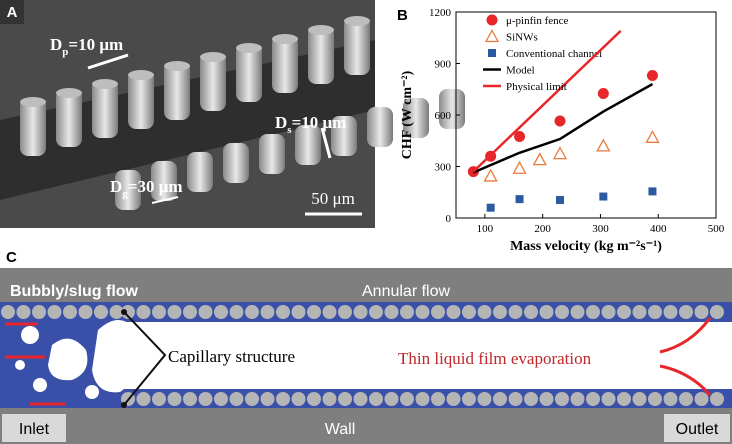 The width and height of the screenshot is (732, 444). I want to click on pointer, so click(145, 358).